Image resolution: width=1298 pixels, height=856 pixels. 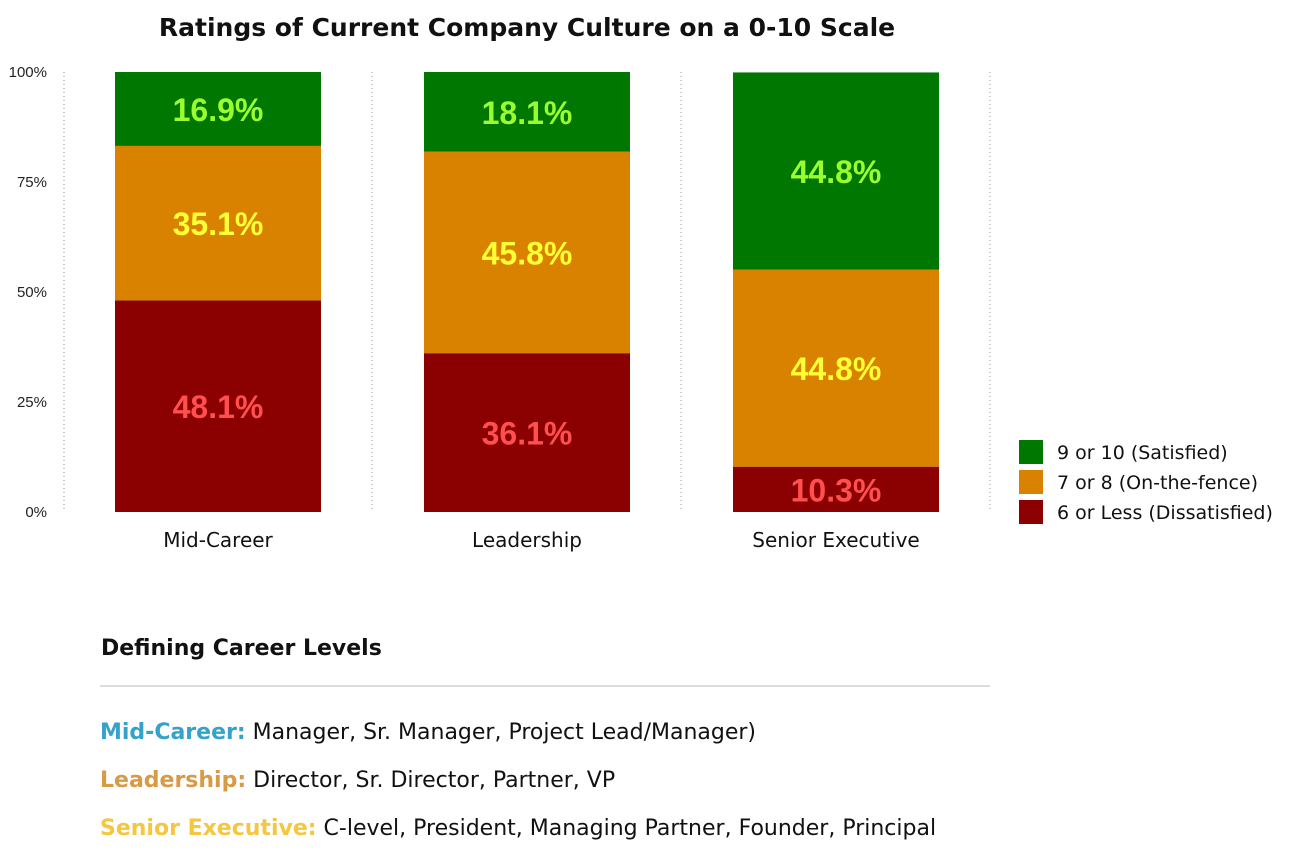 I want to click on definitions-heading: Defining Career Levels, so click(x=241, y=648).